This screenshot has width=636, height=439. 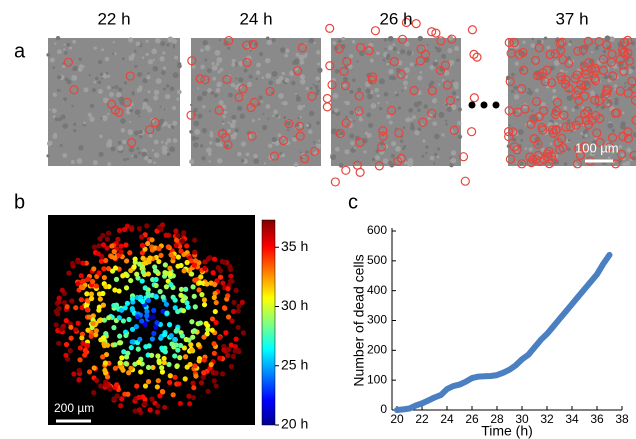 I want to click on x-tick-label: 20, so click(x=397, y=419).